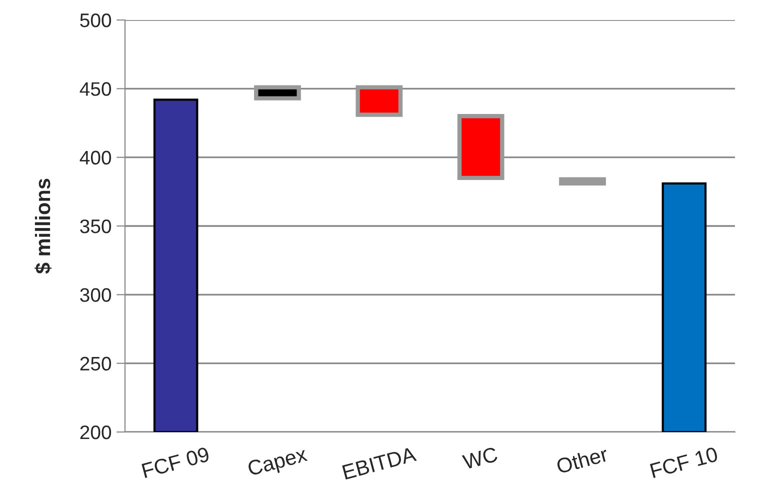  What do you see at coordinates (43, 226) in the screenshot?
I see `y-axis-title: $ millions` at bounding box center [43, 226].